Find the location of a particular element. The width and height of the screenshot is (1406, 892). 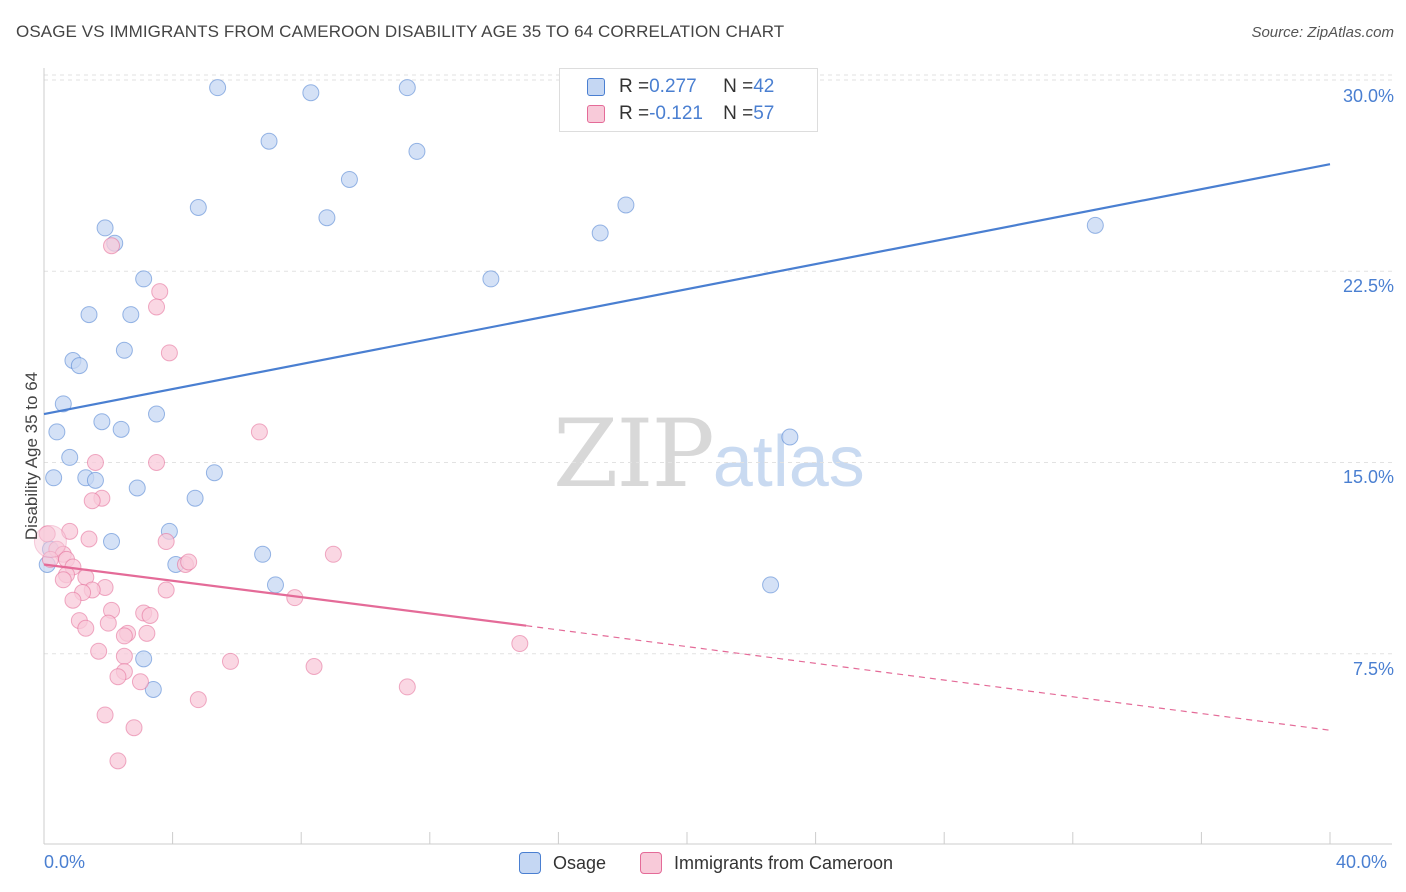

cameroon-trend-extension is located at coordinates (928, 678).